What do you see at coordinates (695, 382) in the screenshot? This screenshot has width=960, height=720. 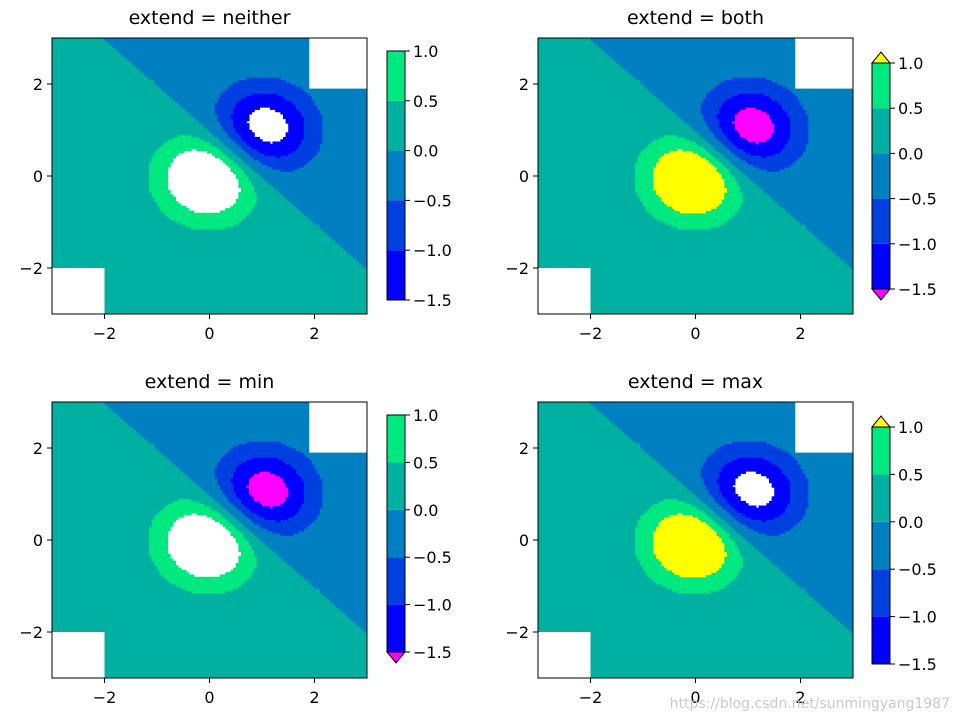 I see `plot-title: extend = max` at bounding box center [695, 382].